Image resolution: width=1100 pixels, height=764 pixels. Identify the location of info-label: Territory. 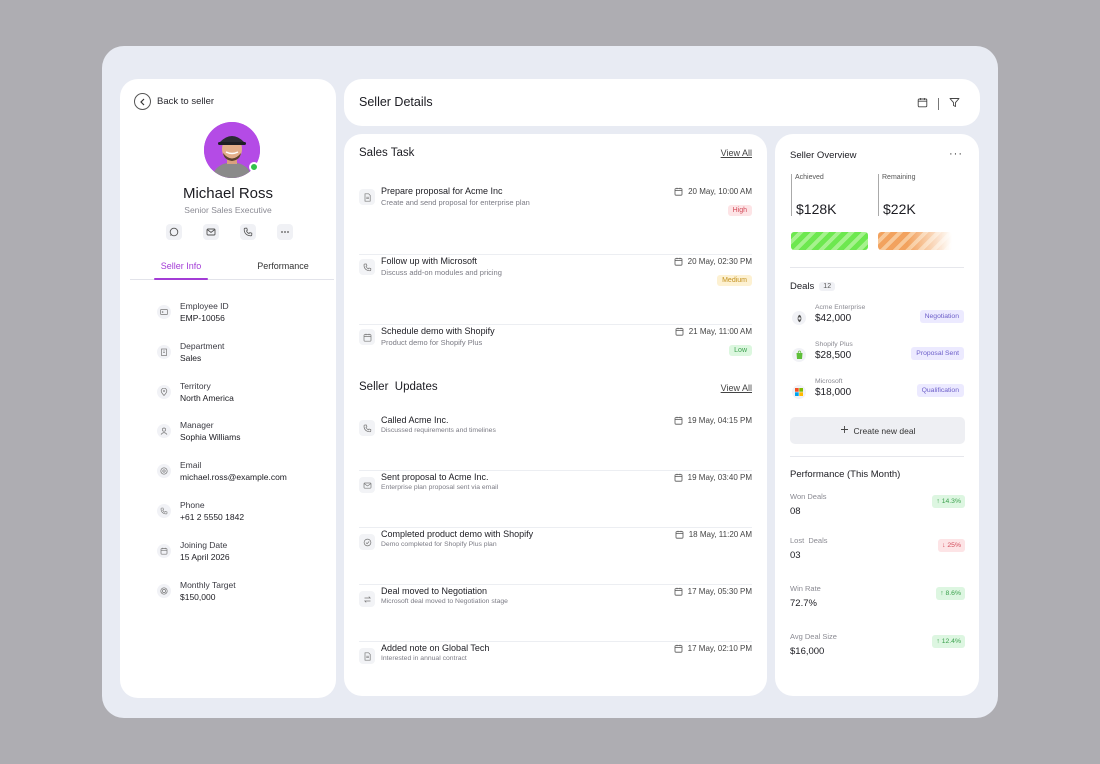
(195, 385).